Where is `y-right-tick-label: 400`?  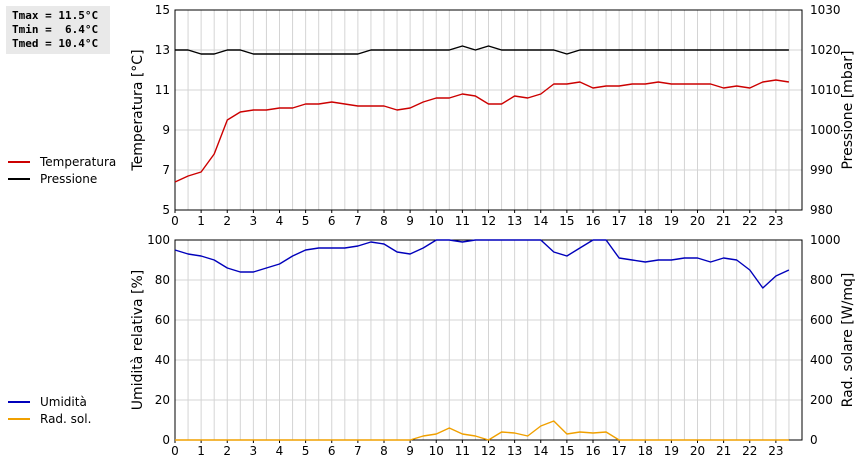 y-right-tick-label: 400 is located at coordinates (821, 360).